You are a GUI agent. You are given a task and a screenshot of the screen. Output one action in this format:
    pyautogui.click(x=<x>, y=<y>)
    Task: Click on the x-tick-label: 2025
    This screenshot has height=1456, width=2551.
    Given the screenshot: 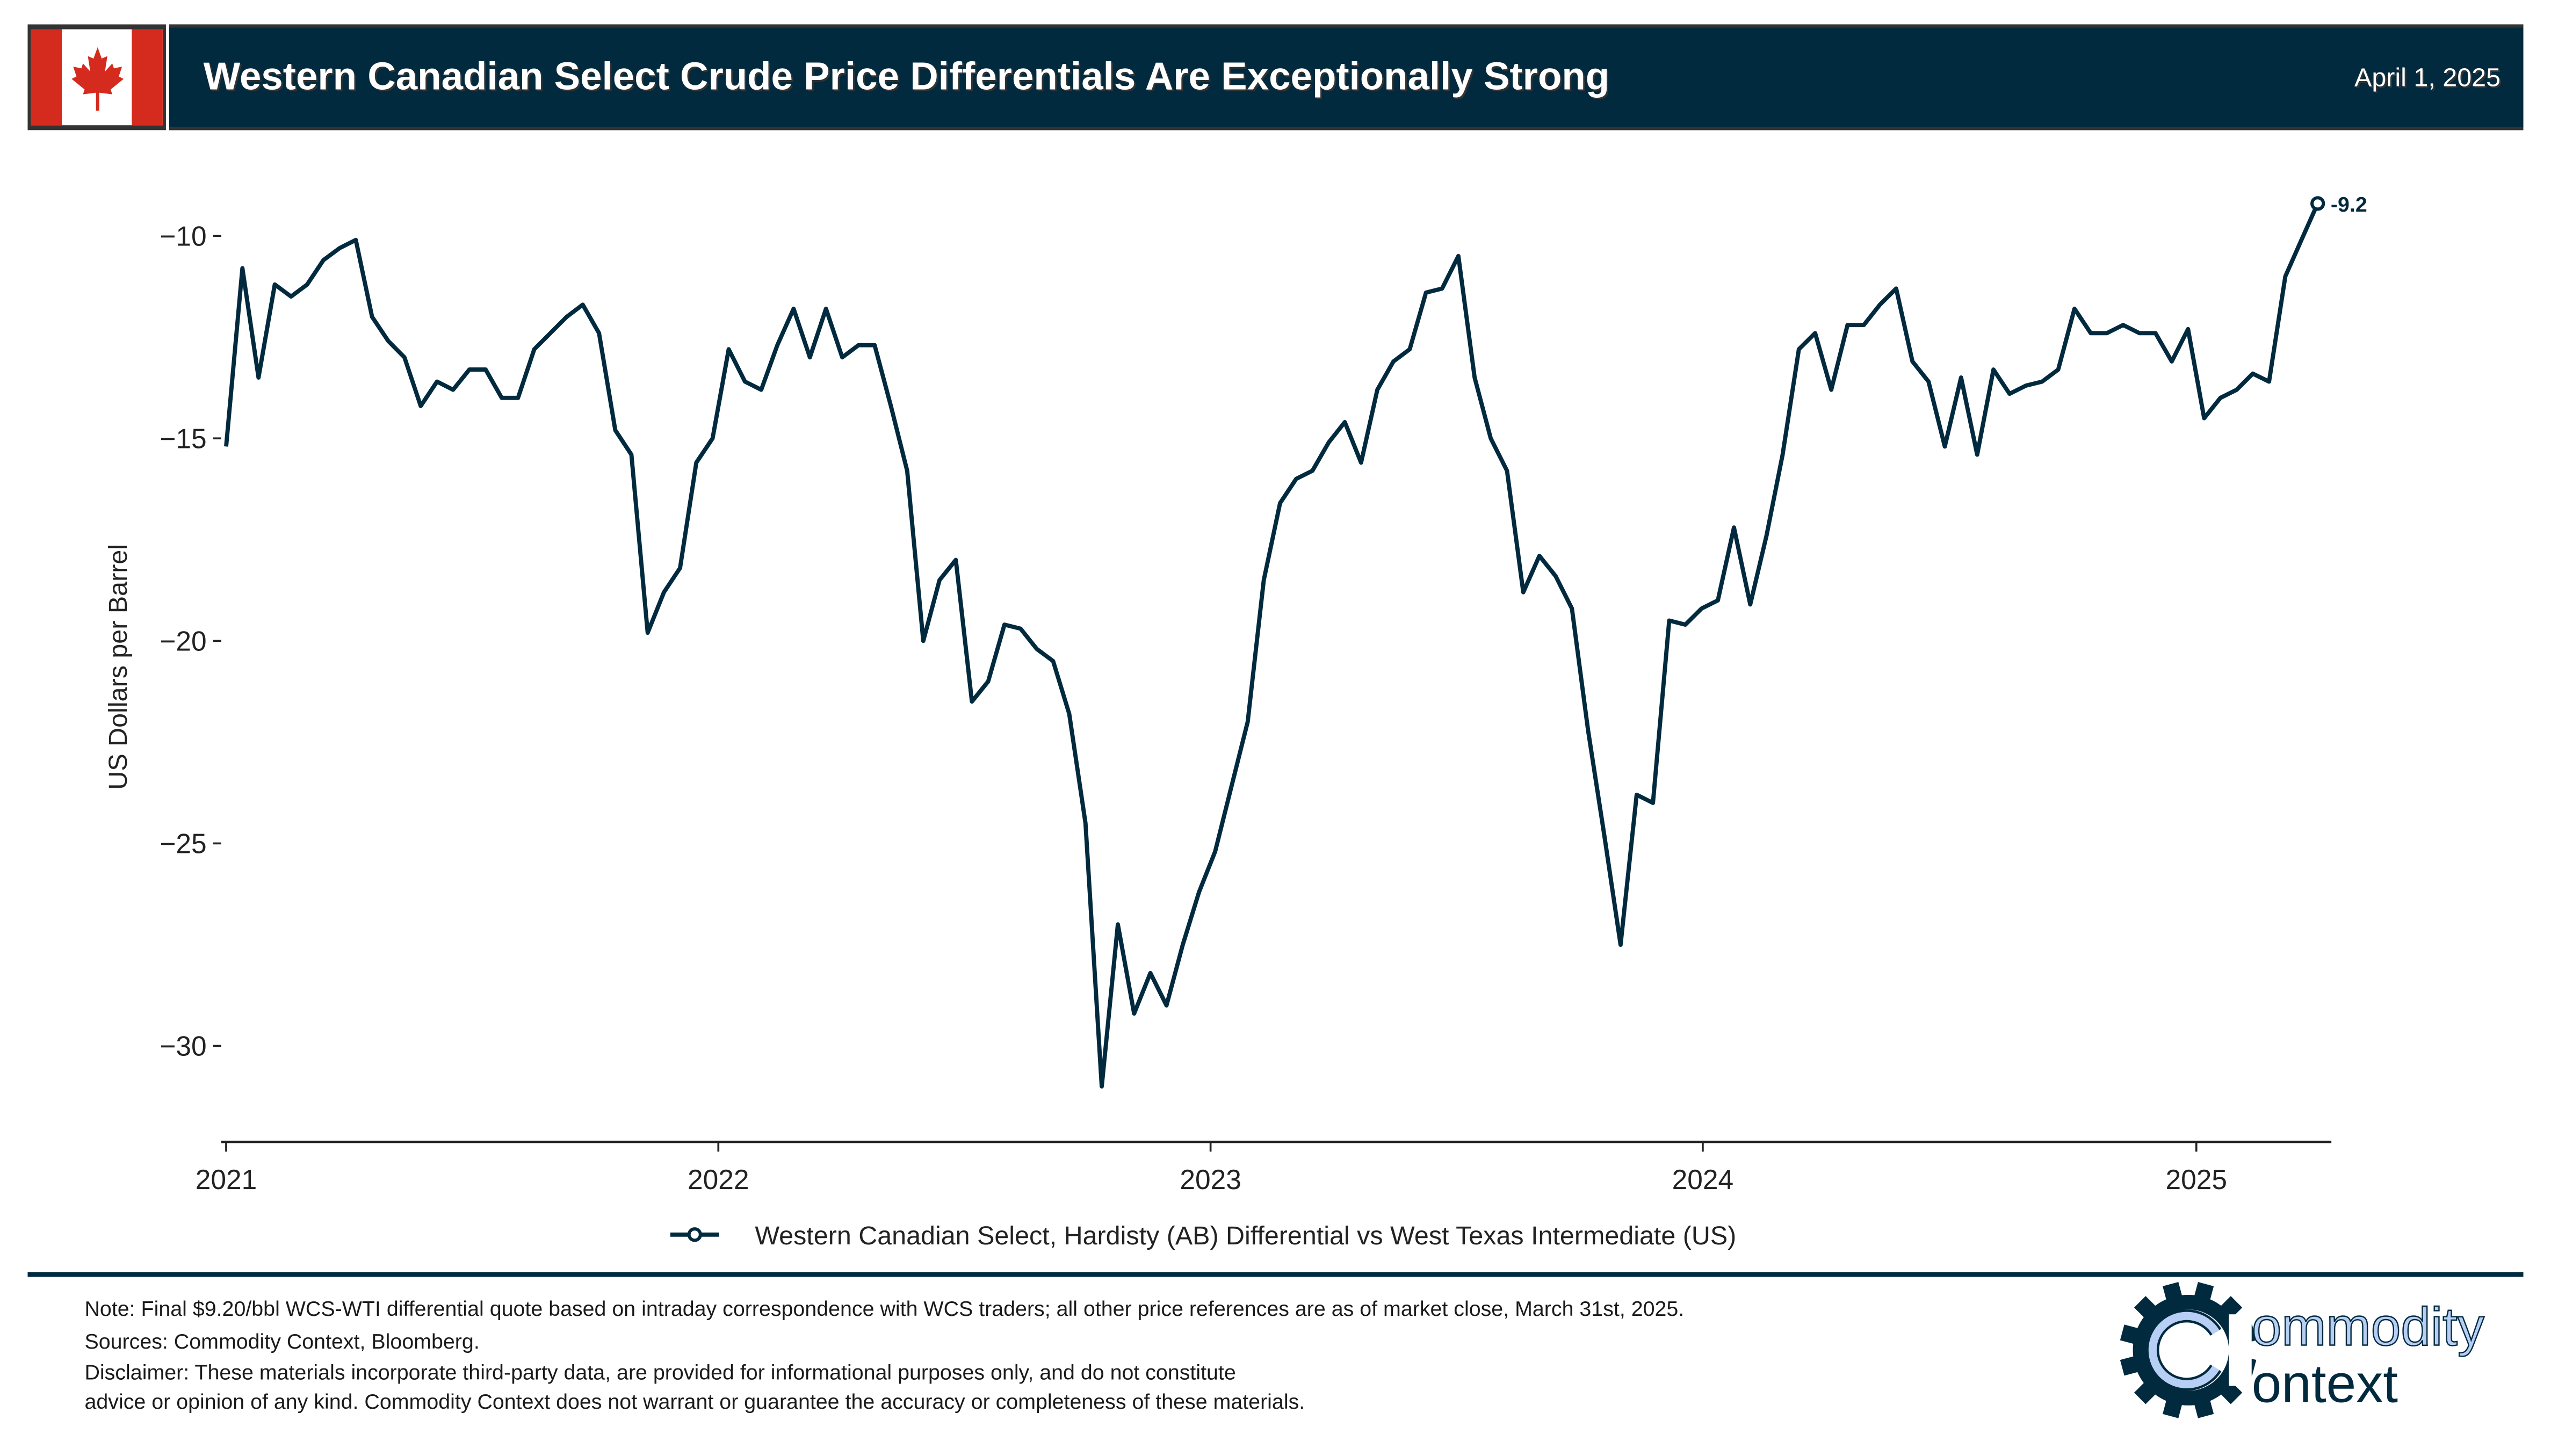 What is the action you would take?
    pyautogui.click(x=2196, y=1180)
    